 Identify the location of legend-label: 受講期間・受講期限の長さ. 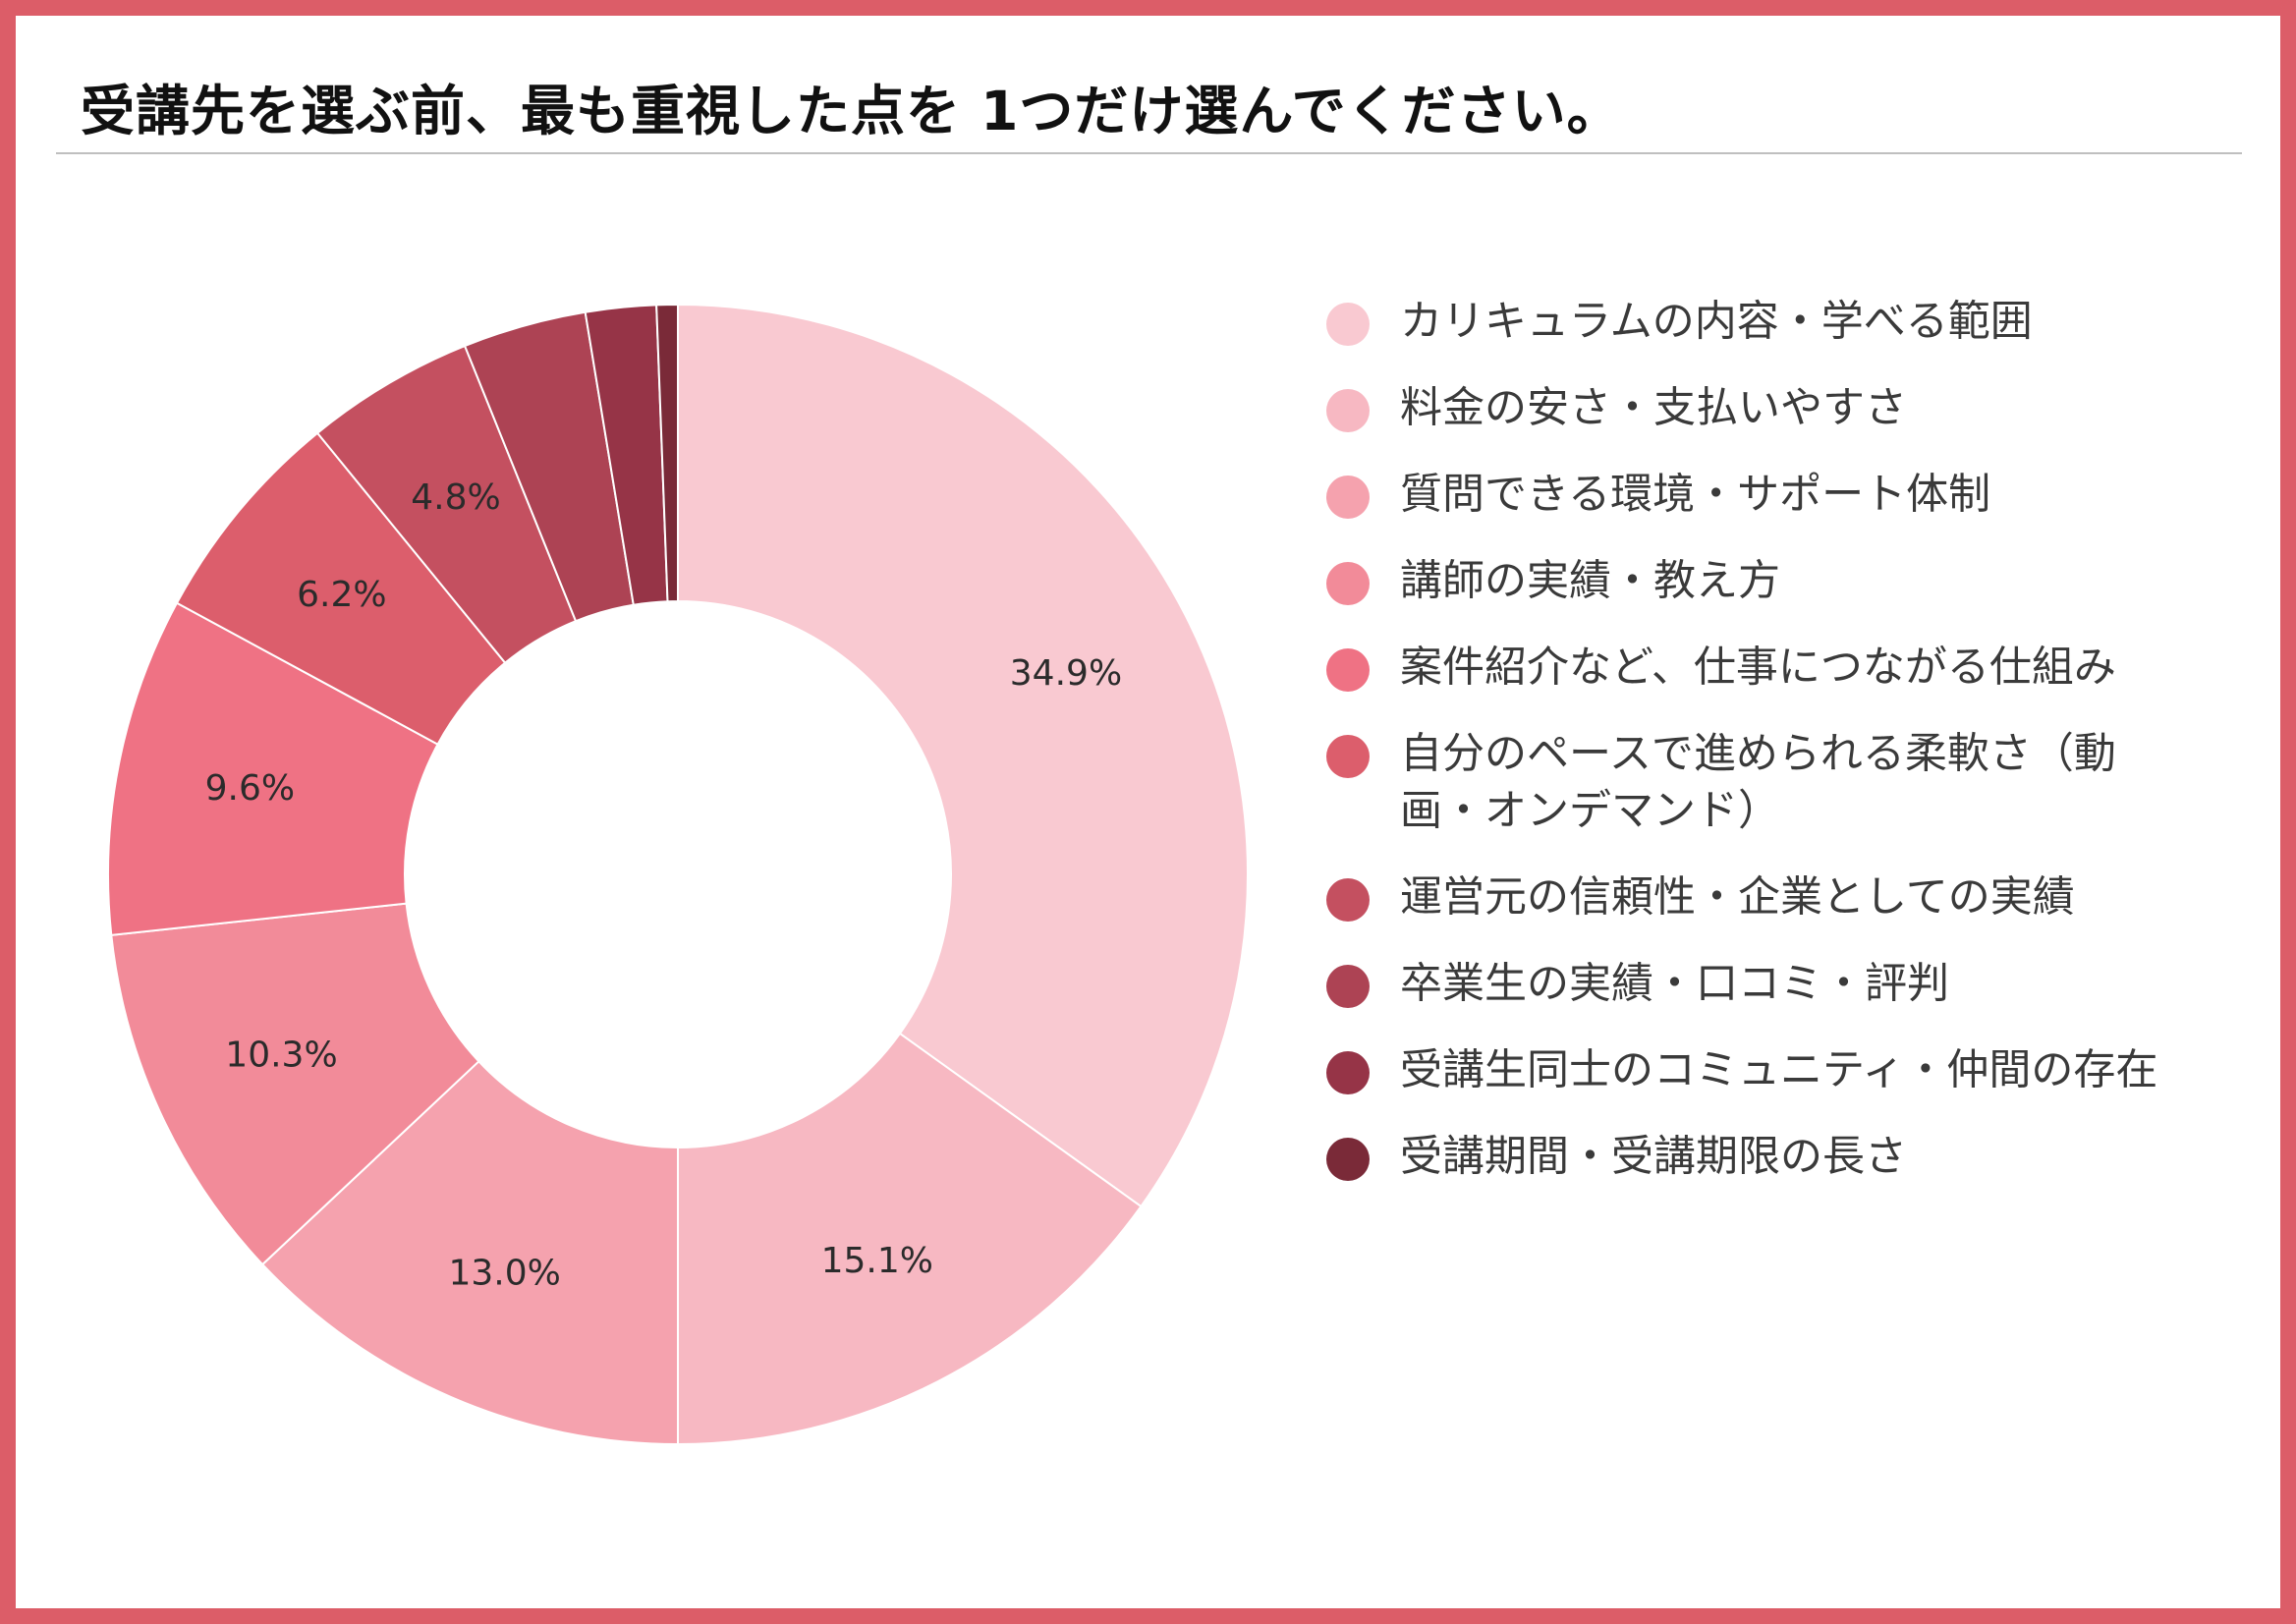
(1653, 1157).